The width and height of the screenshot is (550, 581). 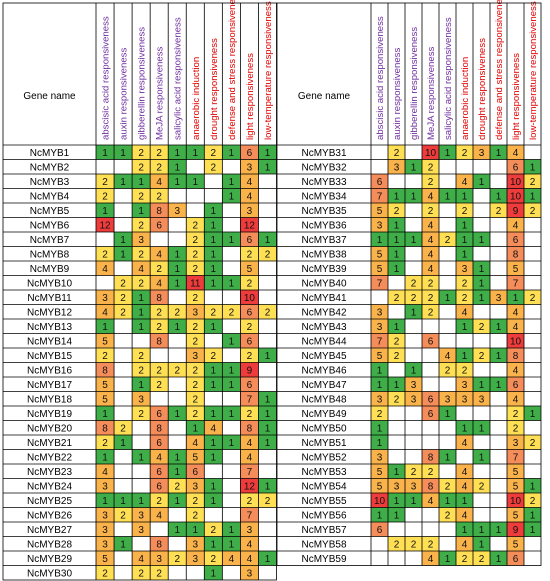 What do you see at coordinates (50, 225) in the screenshot?
I see `gene-name: NcMYB6` at bounding box center [50, 225].